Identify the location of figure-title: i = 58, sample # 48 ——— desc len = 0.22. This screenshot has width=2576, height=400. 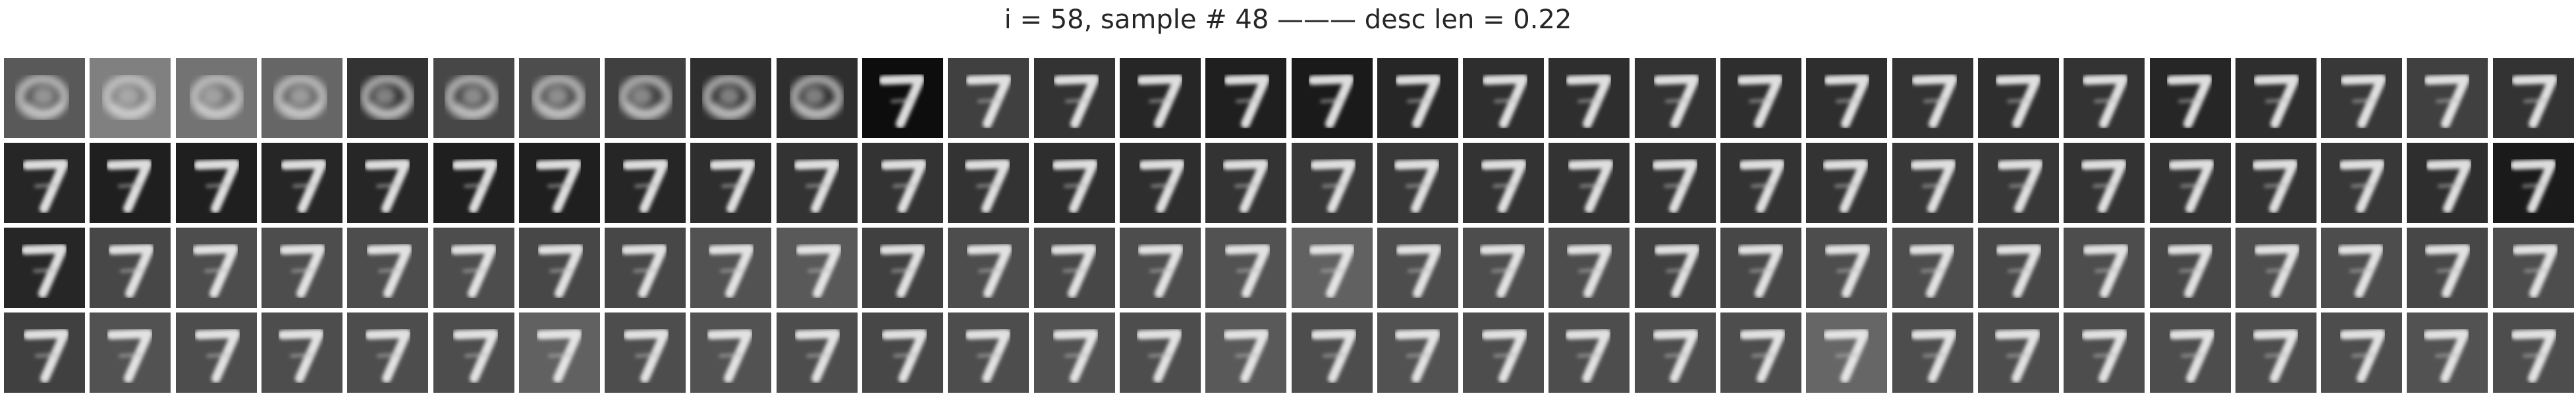
(1288, 20).